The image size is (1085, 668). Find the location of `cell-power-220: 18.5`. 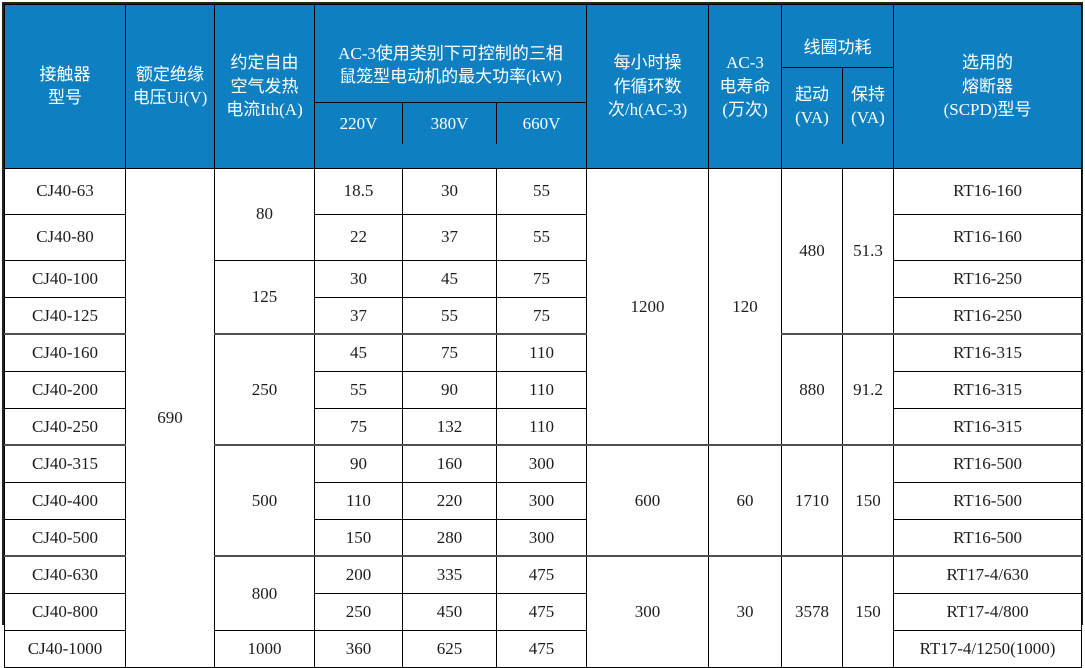

cell-power-220: 18.5 is located at coordinates (358, 191).